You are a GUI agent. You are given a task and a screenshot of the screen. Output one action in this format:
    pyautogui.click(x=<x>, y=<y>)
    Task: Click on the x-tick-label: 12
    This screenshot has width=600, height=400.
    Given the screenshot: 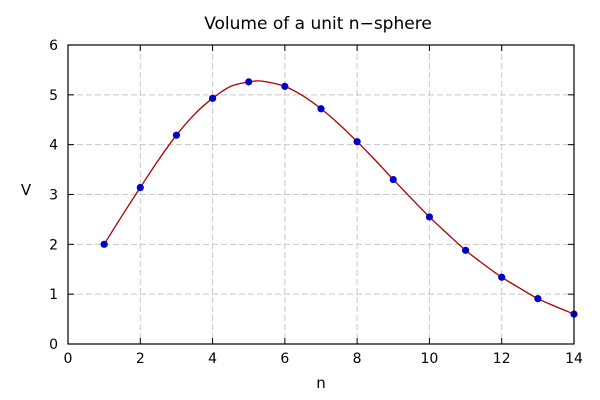 What is the action you would take?
    pyautogui.click(x=502, y=359)
    